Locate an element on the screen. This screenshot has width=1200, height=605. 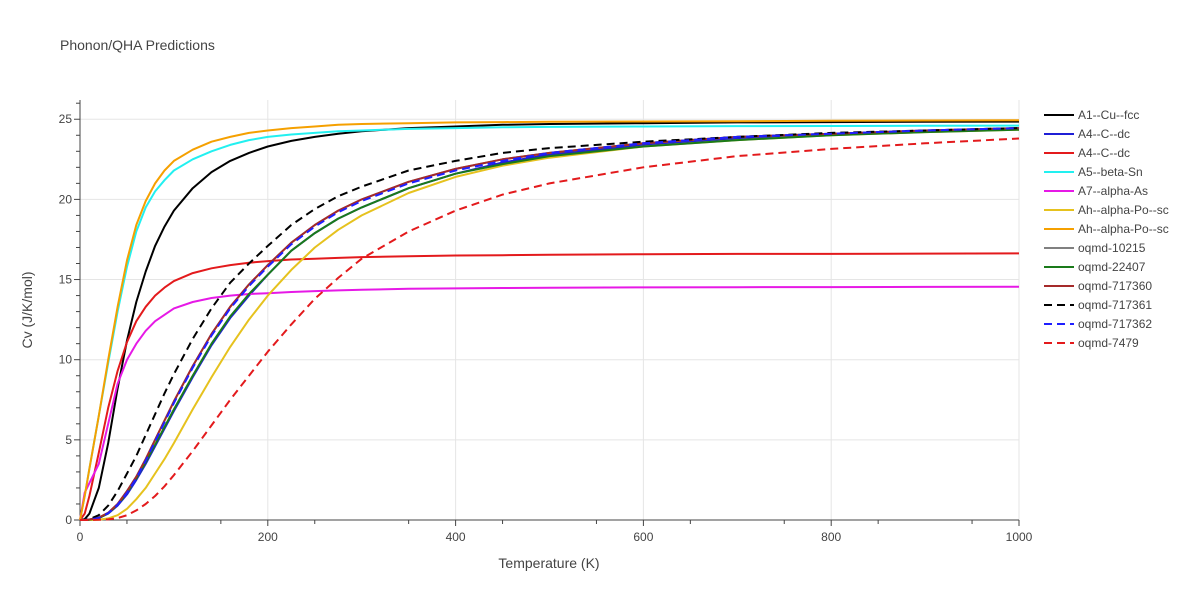
legend-label: oqmd-10215 is located at coordinates (1112, 248).